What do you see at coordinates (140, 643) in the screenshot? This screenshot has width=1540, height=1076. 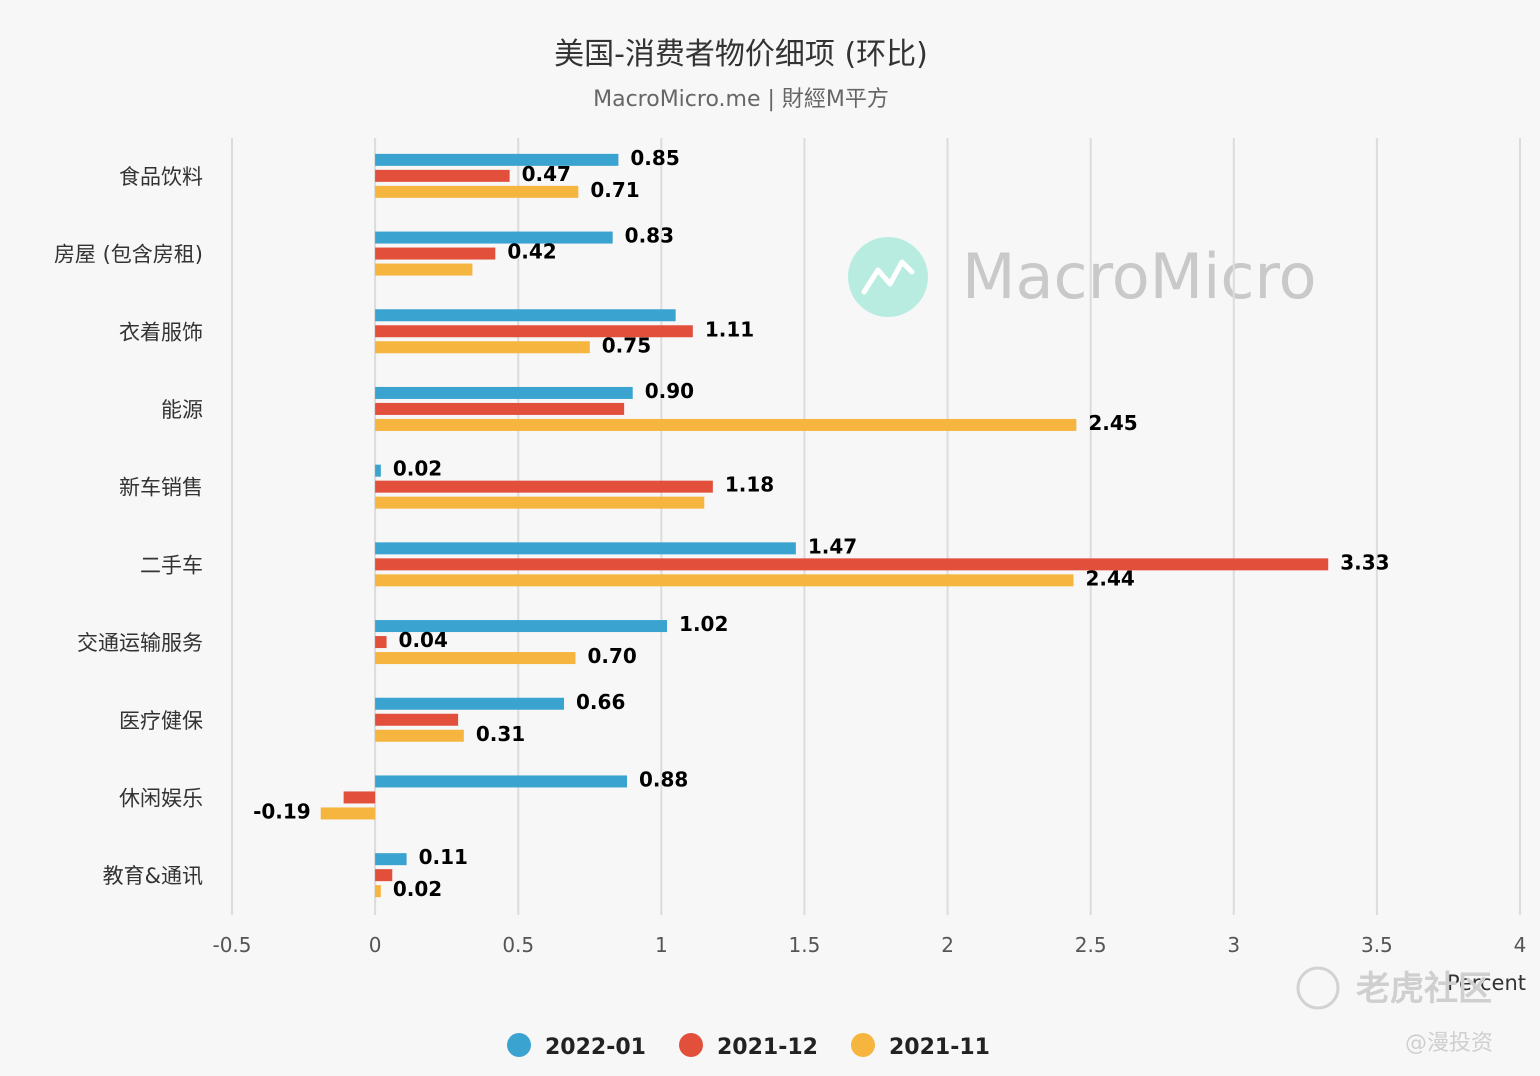 I see `category-label: 交通运输服务` at bounding box center [140, 643].